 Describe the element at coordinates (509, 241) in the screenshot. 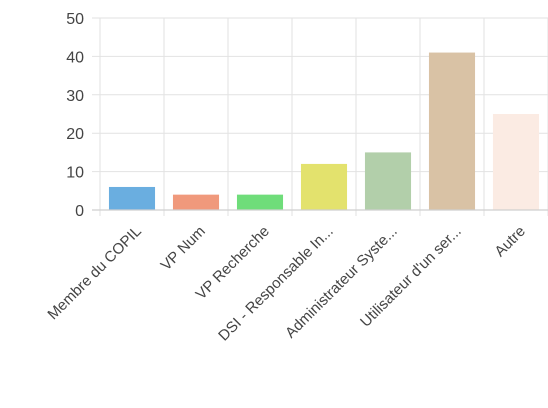

I see `x-category-label: Autre` at that location.